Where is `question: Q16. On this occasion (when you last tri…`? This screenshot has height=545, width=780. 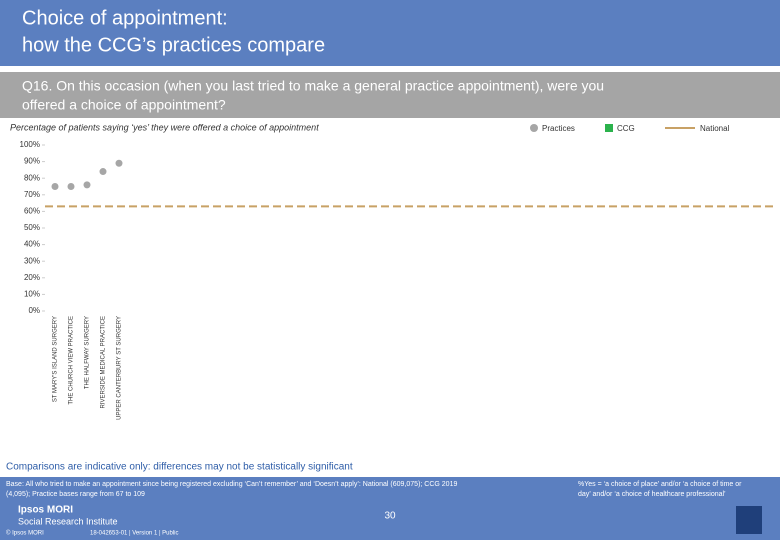 question: Q16. On this occasion (when you last tri… is located at coordinates (313, 86).